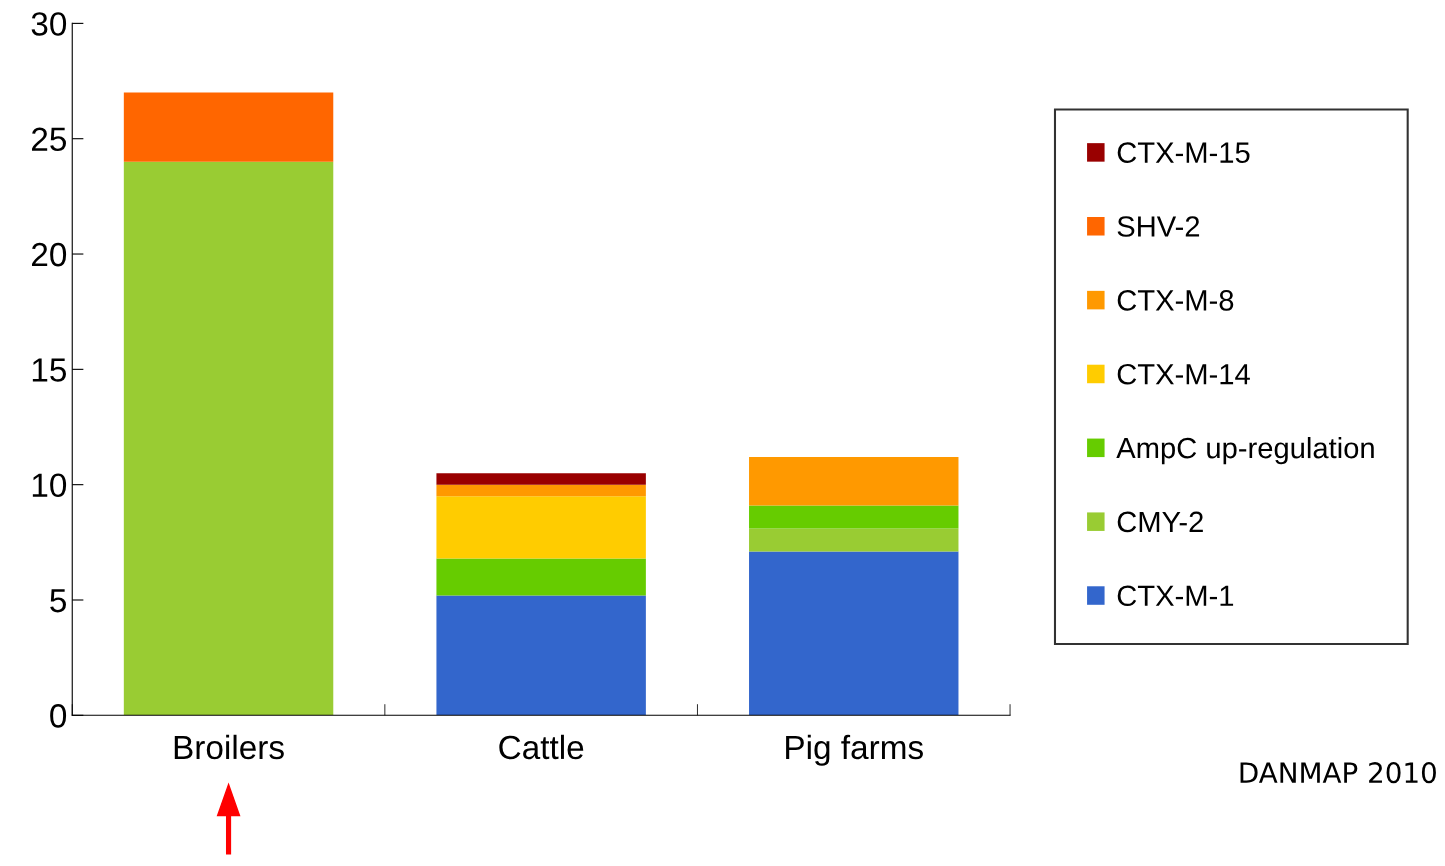 This screenshot has height=866, width=1445. Describe the element at coordinates (229, 747) in the screenshot. I see `x-tick-label: Broilers` at that location.